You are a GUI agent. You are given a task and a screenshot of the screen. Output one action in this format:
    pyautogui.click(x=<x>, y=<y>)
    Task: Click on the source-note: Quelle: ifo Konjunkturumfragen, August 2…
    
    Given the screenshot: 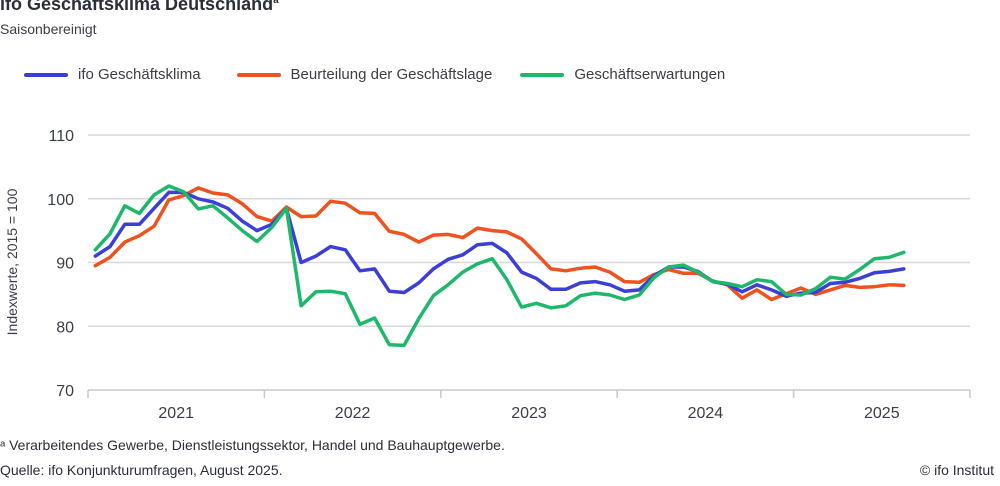 What is the action you would take?
    pyautogui.click(x=141, y=470)
    